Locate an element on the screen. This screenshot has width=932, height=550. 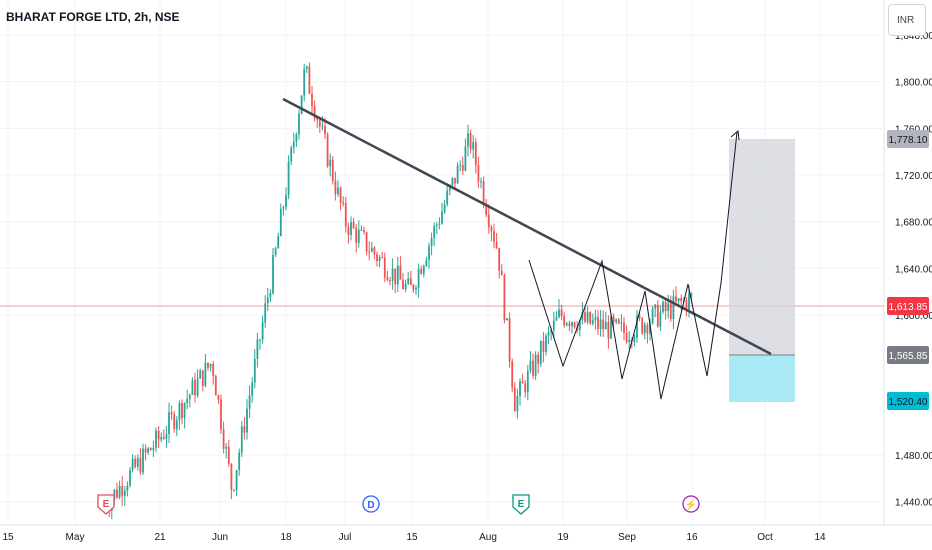
time-tick-label: 15 is located at coordinates (412, 537).